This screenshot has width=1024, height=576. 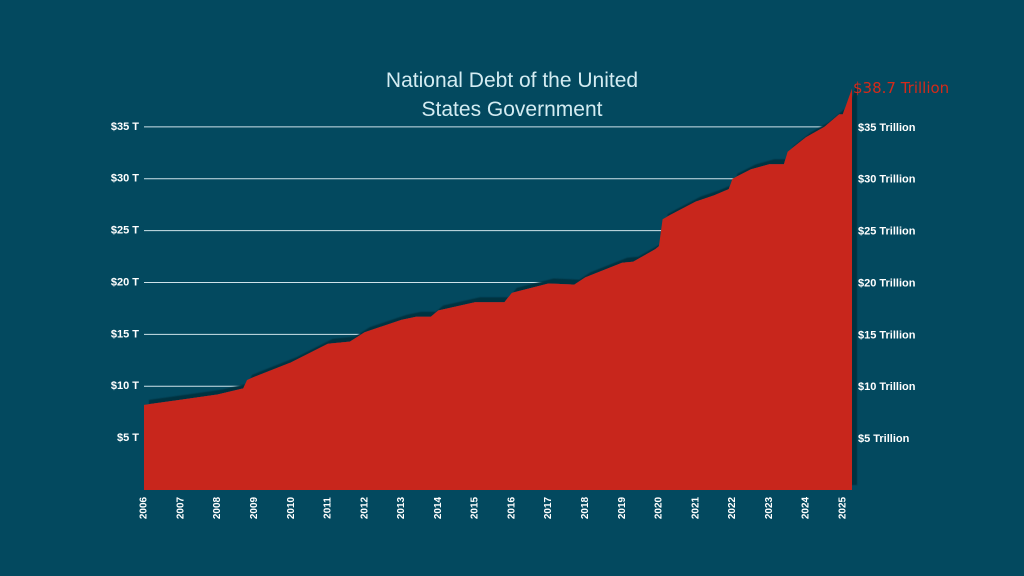 What do you see at coordinates (125, 231) in the screenshot?
I see `y-tick-label: $25 T` at bounding box center [125, 231].